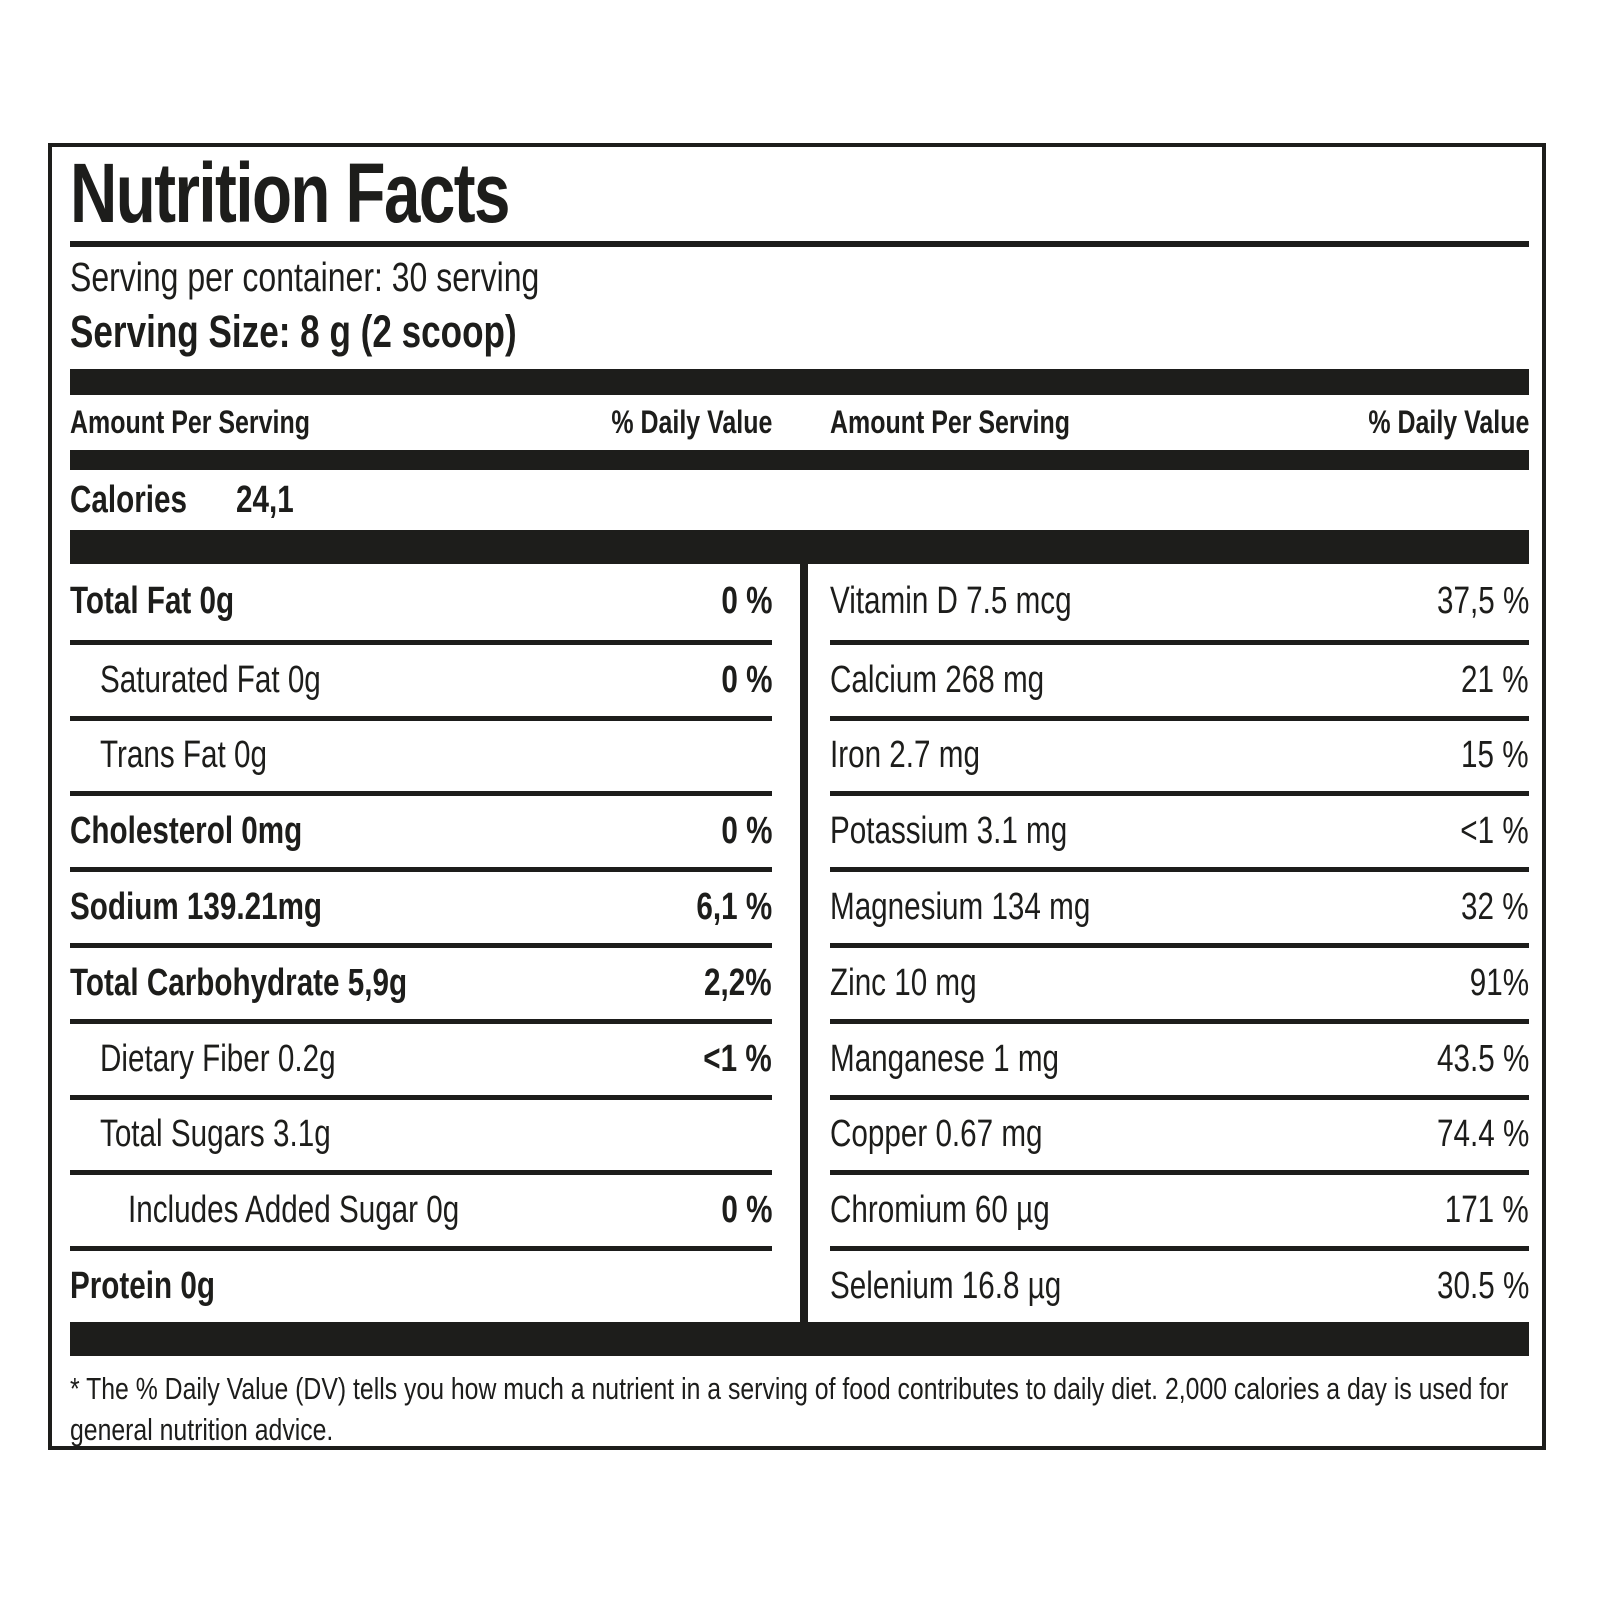  I want to click on nutrient-daily-value: 30.5 %, so click(1482, 1286).